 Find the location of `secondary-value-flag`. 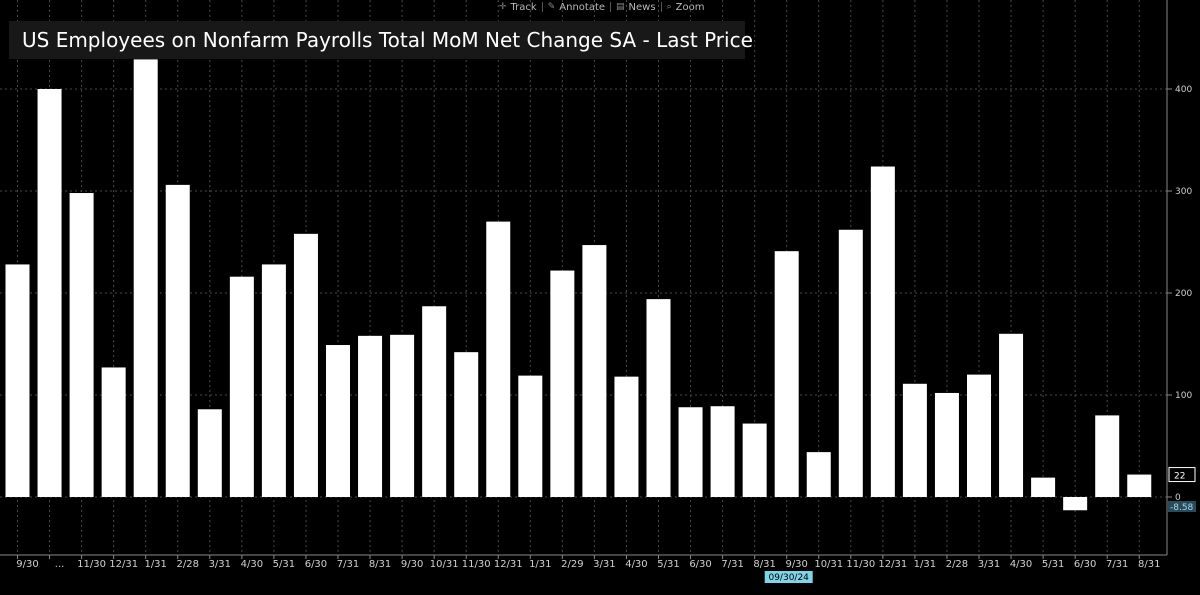

secondary-value-flag is located at coordinates (1182, 506).